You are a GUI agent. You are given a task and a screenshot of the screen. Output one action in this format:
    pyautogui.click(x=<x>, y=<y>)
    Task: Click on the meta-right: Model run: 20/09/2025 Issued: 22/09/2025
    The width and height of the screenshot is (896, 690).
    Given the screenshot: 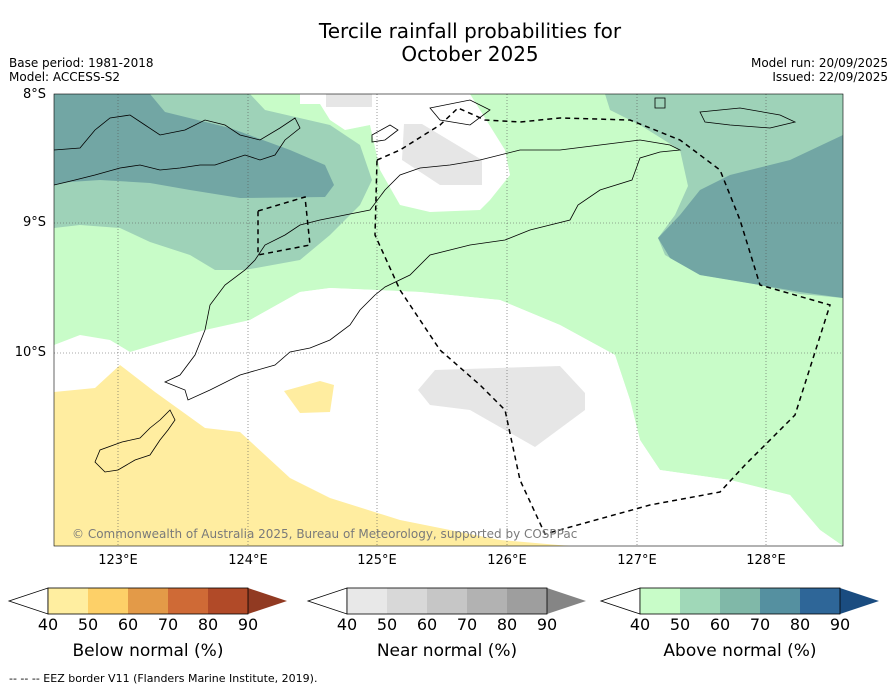 What is the action you would take?
    pyautogui.click(x=819, y=70)
    